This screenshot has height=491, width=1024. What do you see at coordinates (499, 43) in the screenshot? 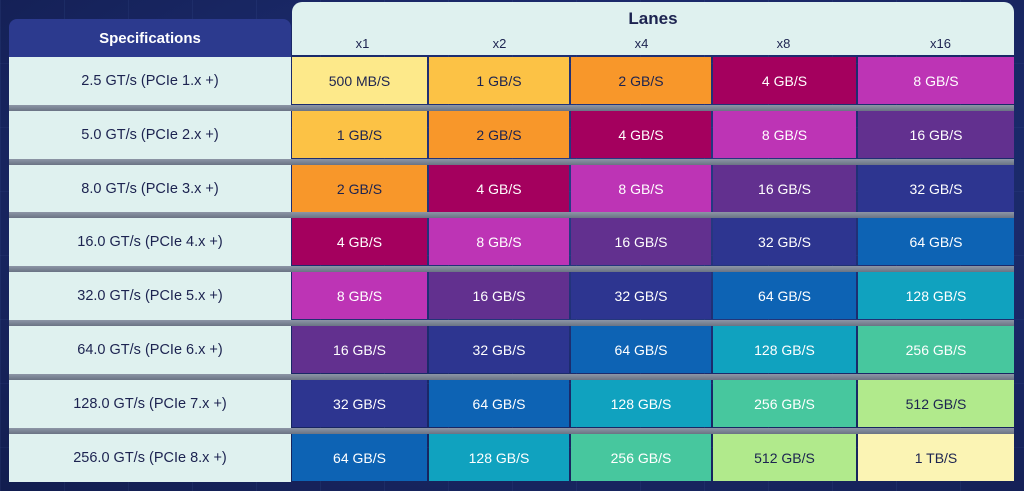
I see `lane-label-x2: x2` at bounding box center [499, 43].